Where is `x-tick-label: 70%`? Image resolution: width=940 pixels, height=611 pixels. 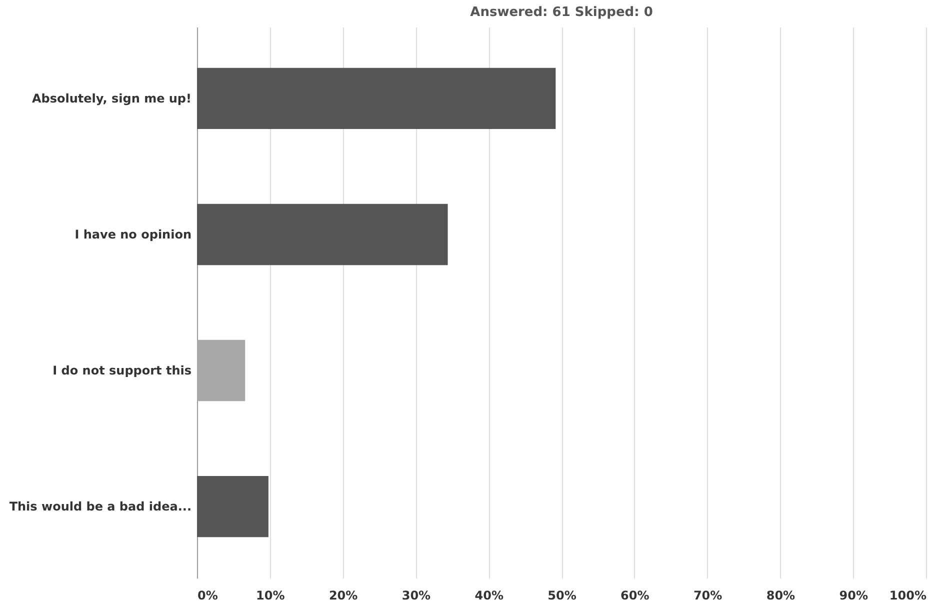
x-tick-label: 70% is located at coordinates (707, 595).